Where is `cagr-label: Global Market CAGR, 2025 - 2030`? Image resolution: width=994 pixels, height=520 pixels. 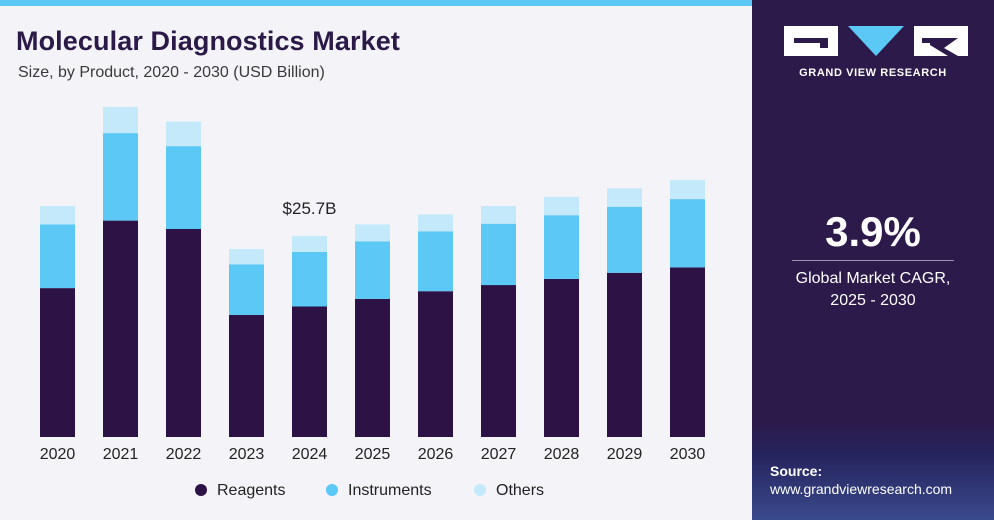 cagr-label: Global Market CAGR, 2025 - 2030 is located at coordinates (873, 290).